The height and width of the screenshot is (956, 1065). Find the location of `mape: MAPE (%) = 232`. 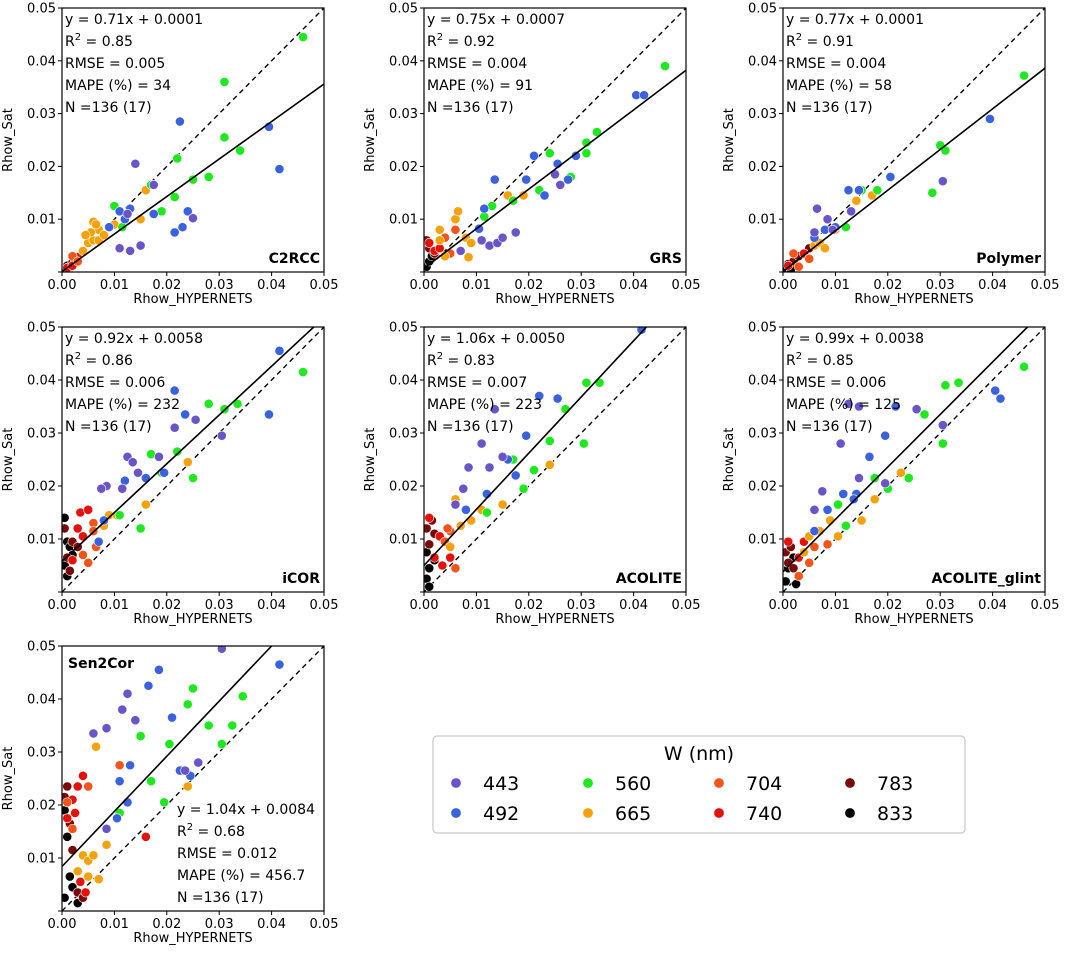

mape: MAPE (%) = 232 is located at coordinates (122, 405).